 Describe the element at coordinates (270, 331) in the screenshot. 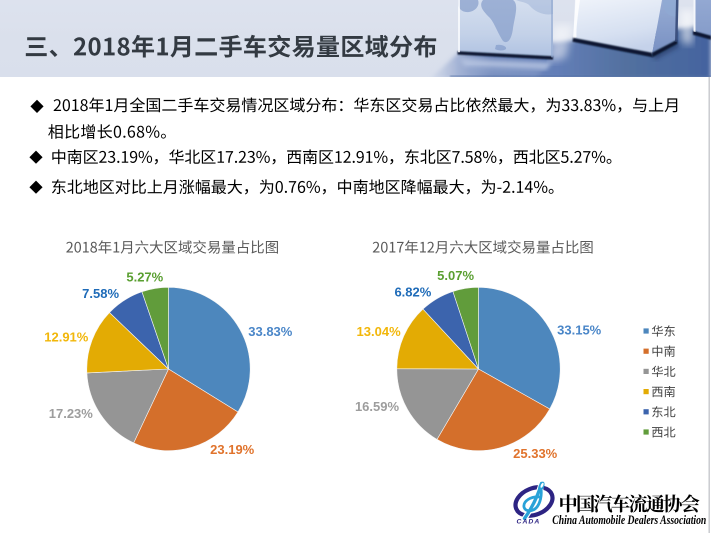

I see `svg-text: 33.83%` at that location.